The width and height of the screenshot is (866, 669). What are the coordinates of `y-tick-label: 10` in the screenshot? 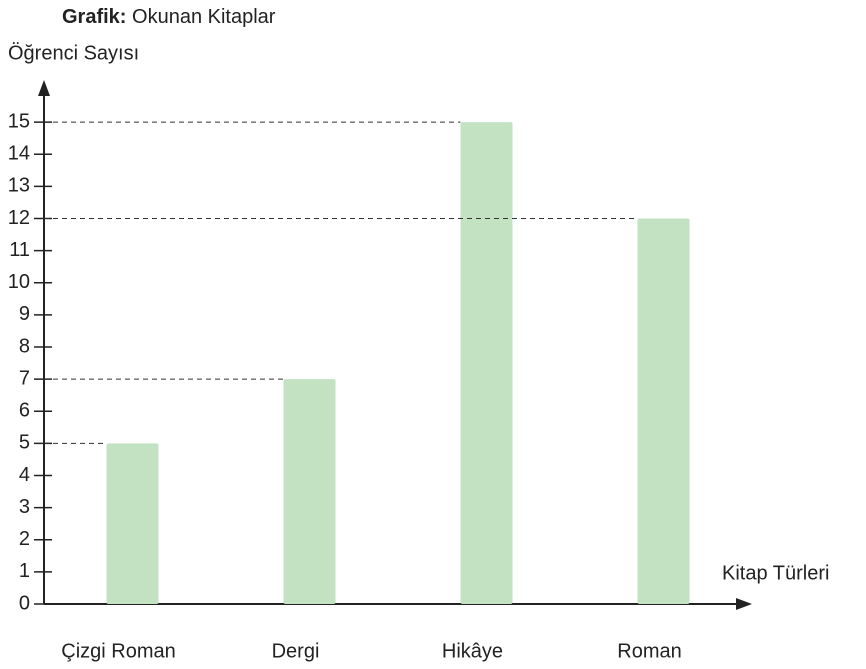 It's located at (19, 282).